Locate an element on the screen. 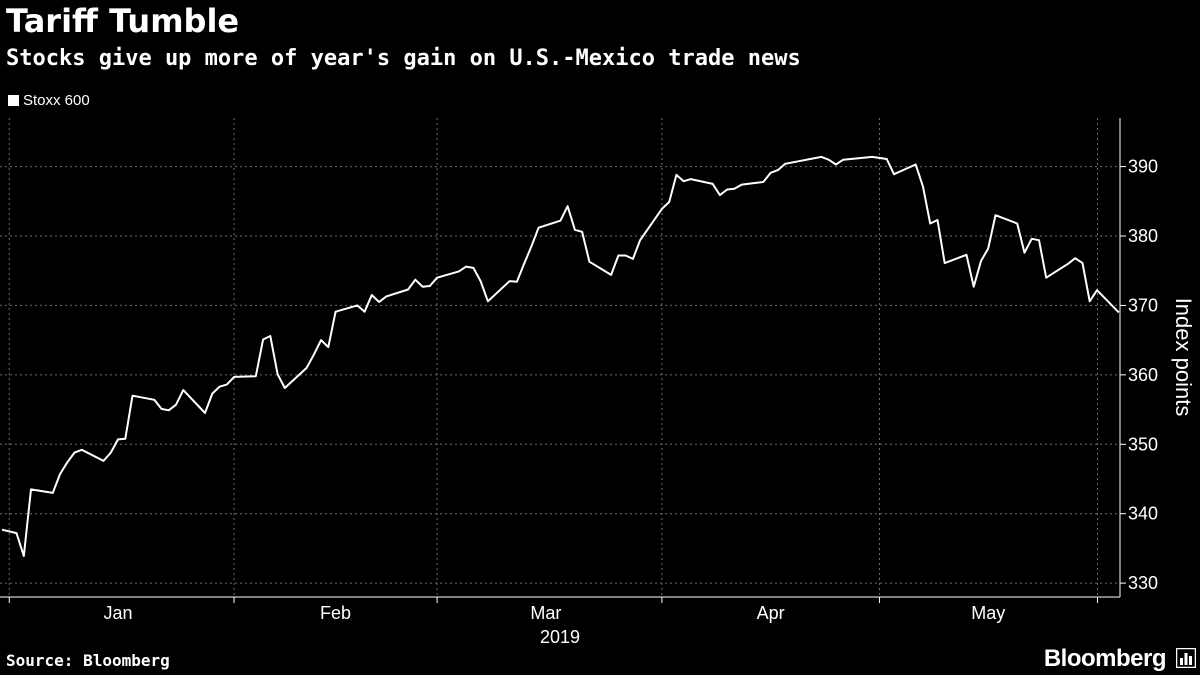  legend: Stoxx 600 is located at coordinates (49, 100).